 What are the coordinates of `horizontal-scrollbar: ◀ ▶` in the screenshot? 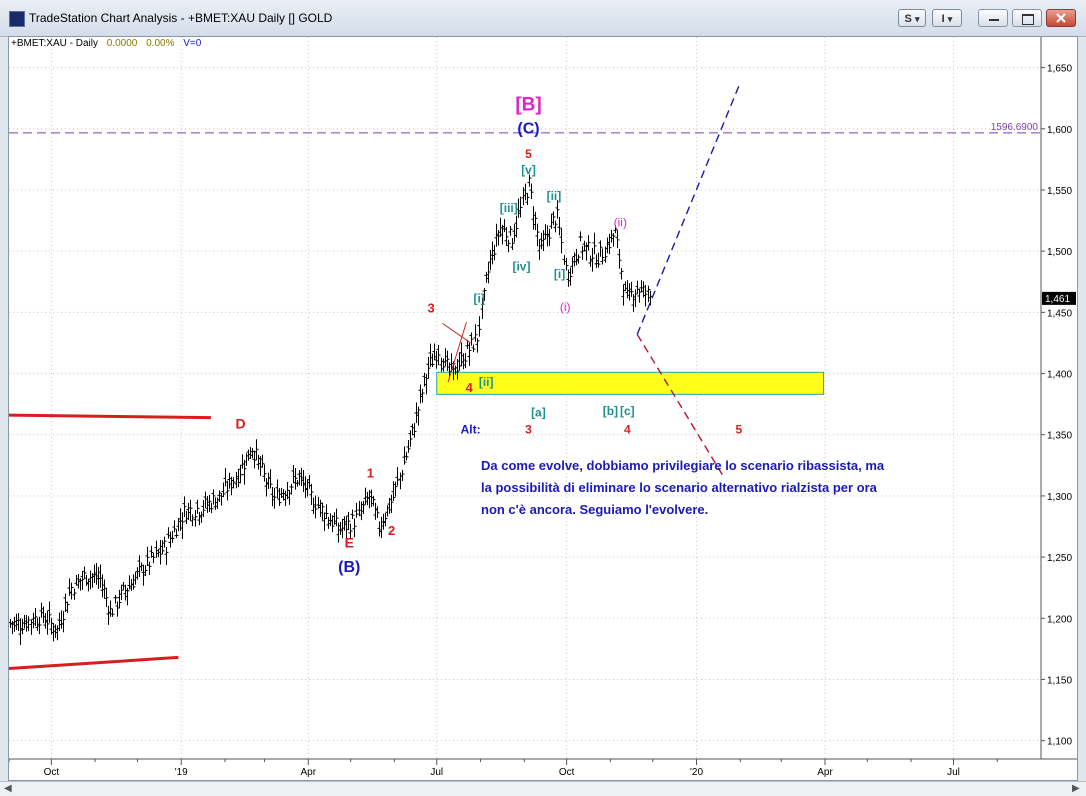 It's located at (543, 788).